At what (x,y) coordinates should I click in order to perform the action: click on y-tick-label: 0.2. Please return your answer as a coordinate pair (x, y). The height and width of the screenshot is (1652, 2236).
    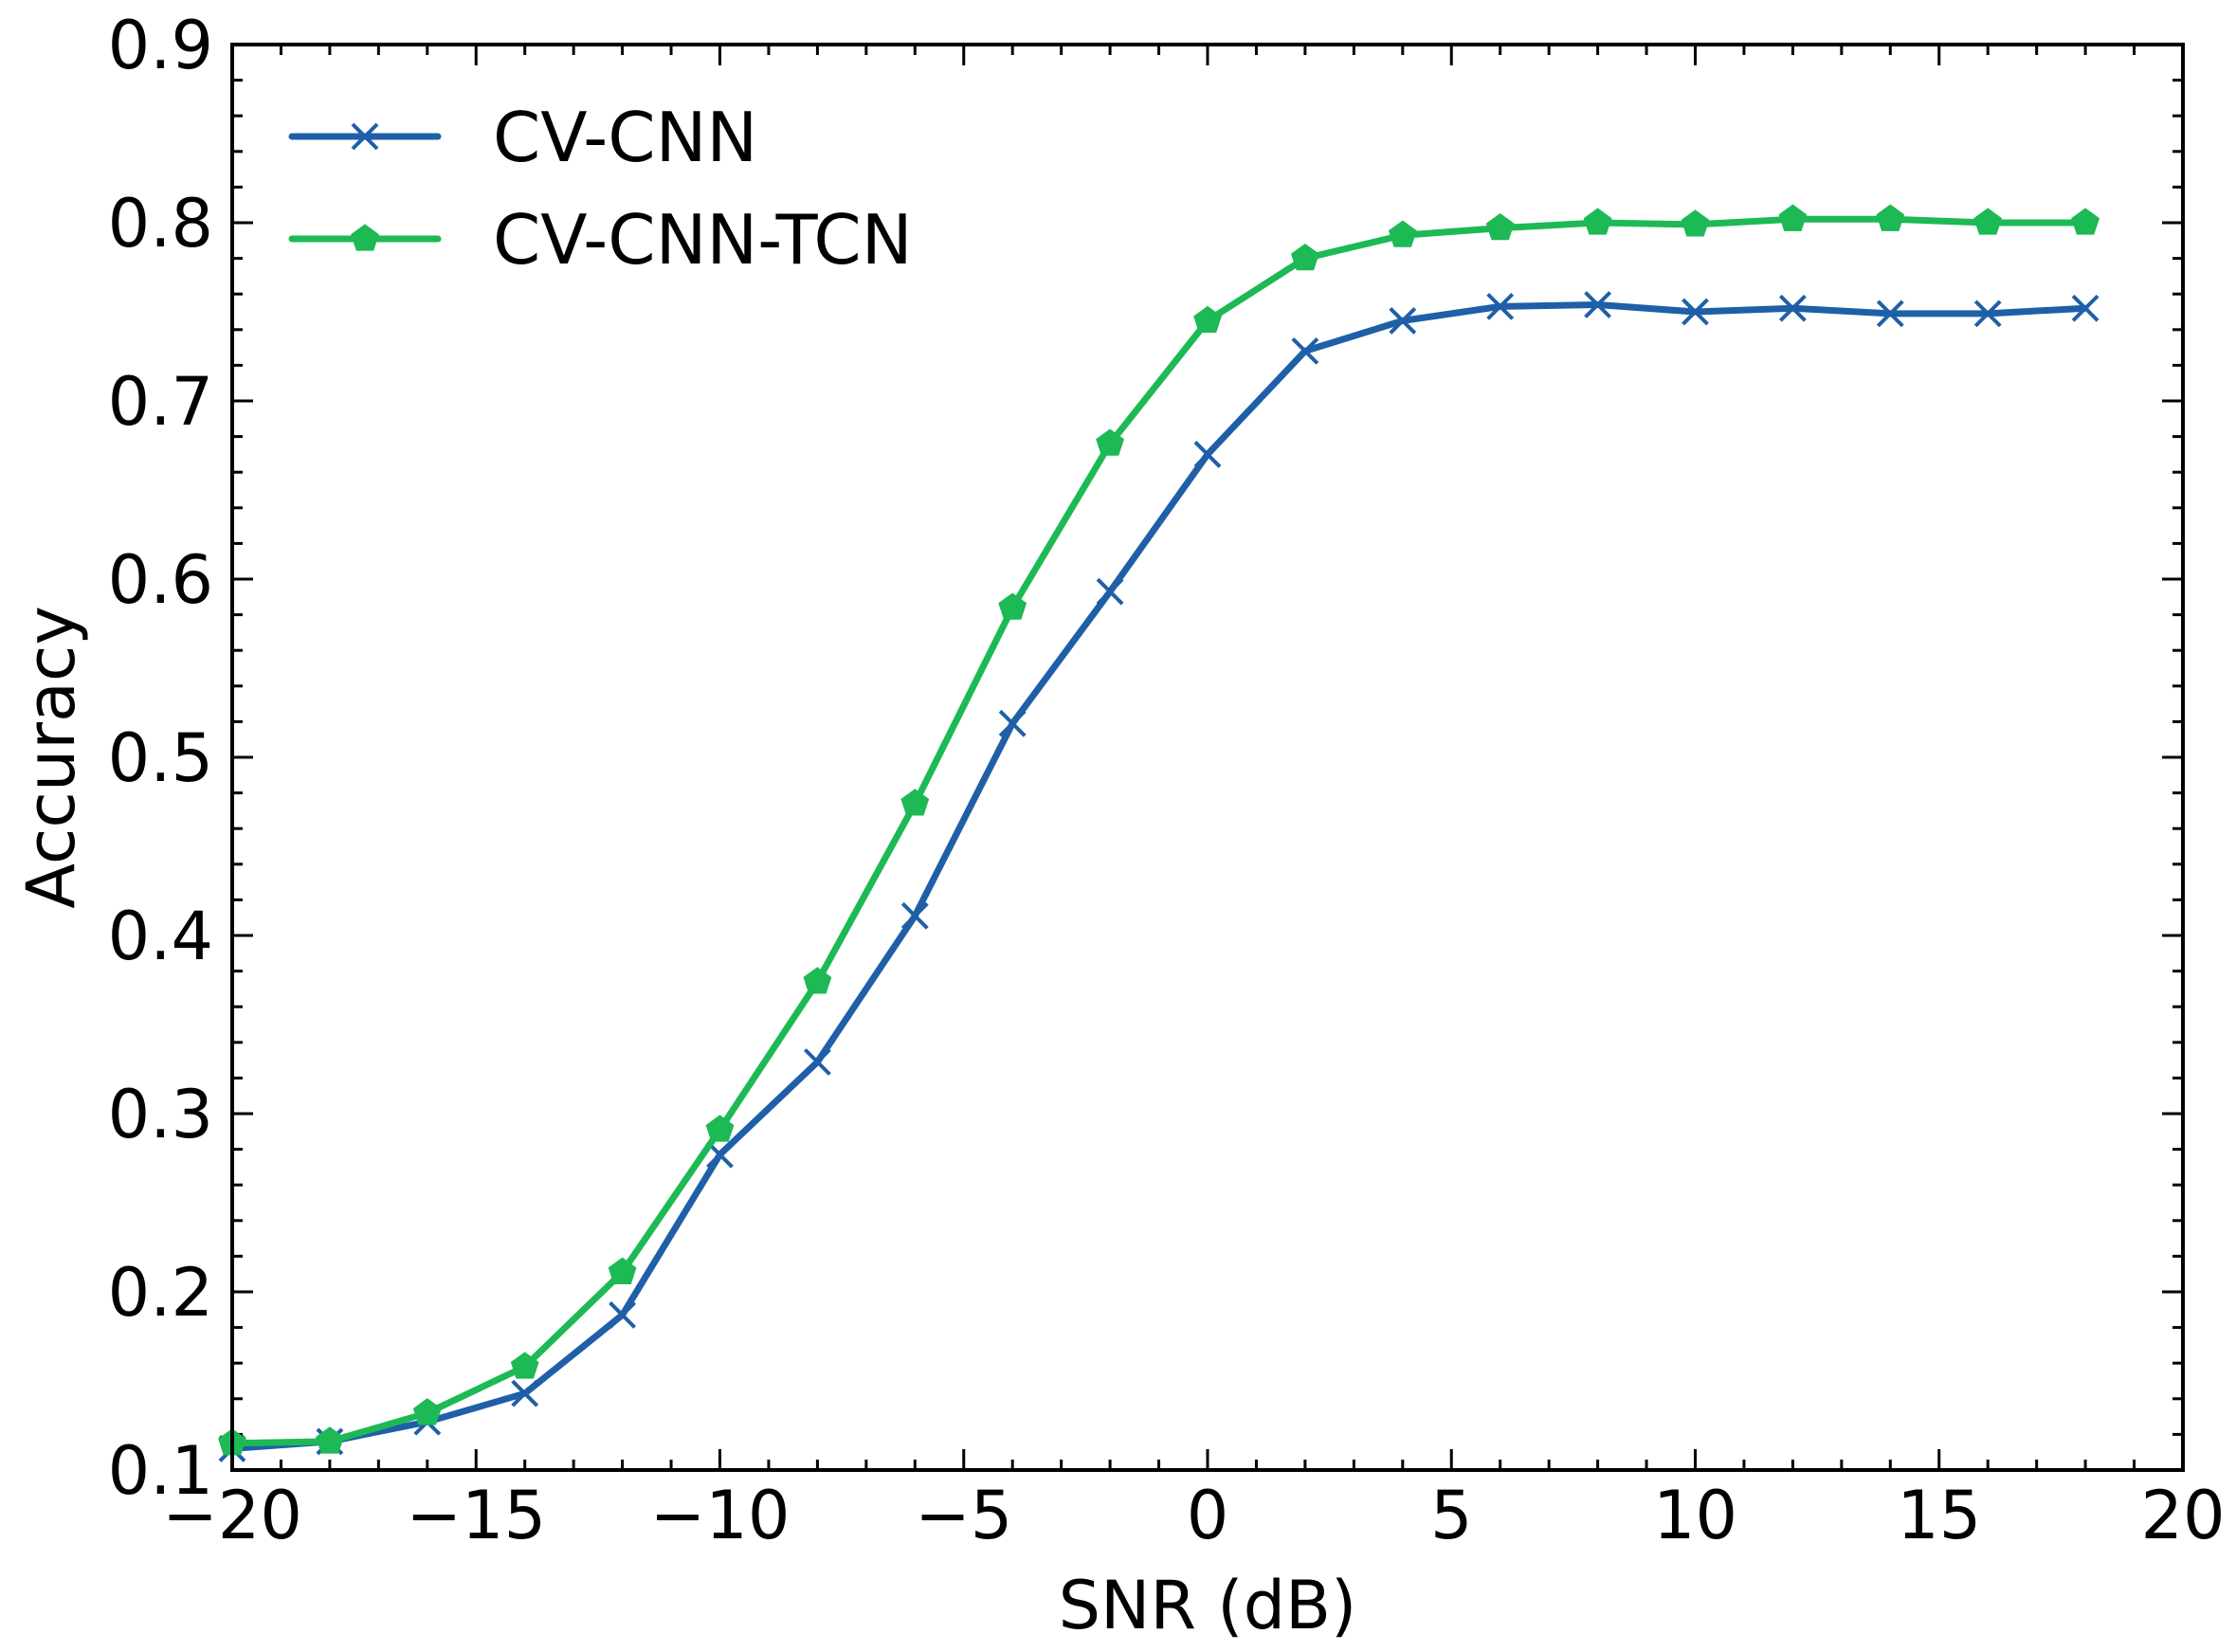
    Looking at the image, I should click on (160, 1293).